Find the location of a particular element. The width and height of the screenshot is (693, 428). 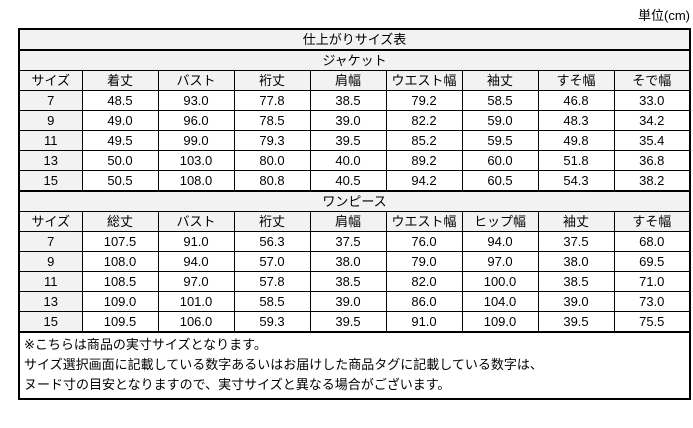

value-cell: 40.0 is located at coordinates (348, 160).